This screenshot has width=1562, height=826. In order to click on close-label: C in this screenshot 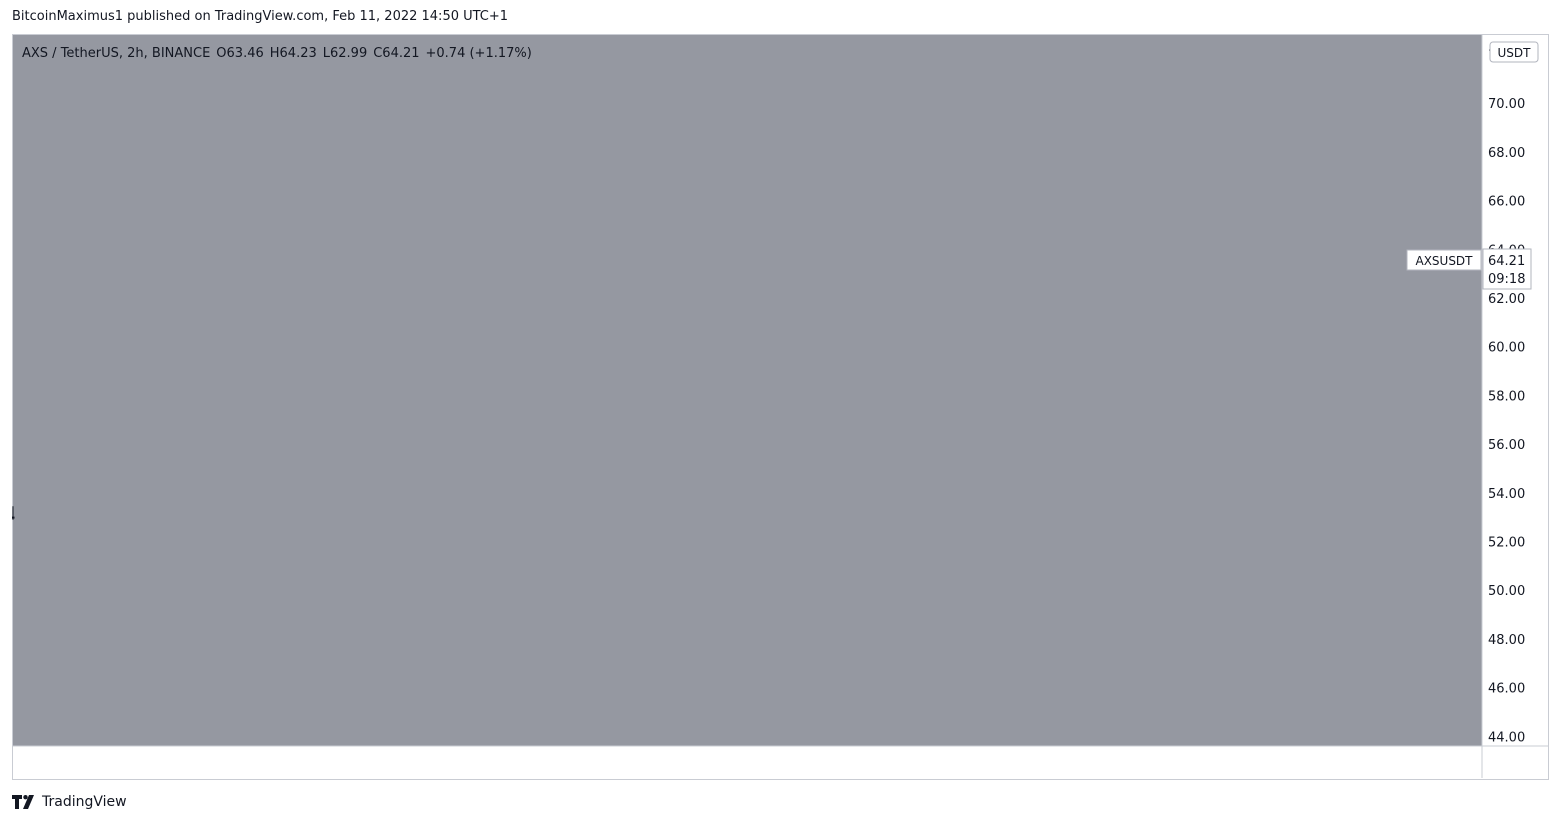, I will do `click(377, 53)`.